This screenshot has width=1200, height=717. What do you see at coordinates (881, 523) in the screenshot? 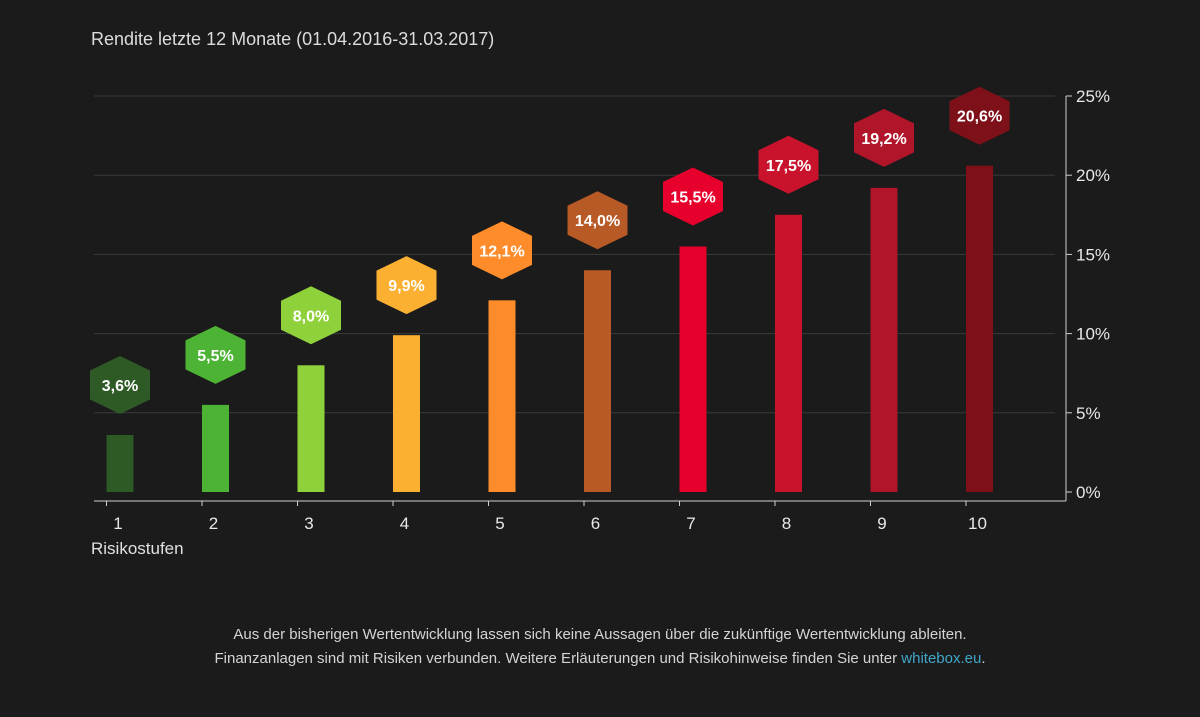
I see `x-tick-label: 9` at bounding box center [881, 523].